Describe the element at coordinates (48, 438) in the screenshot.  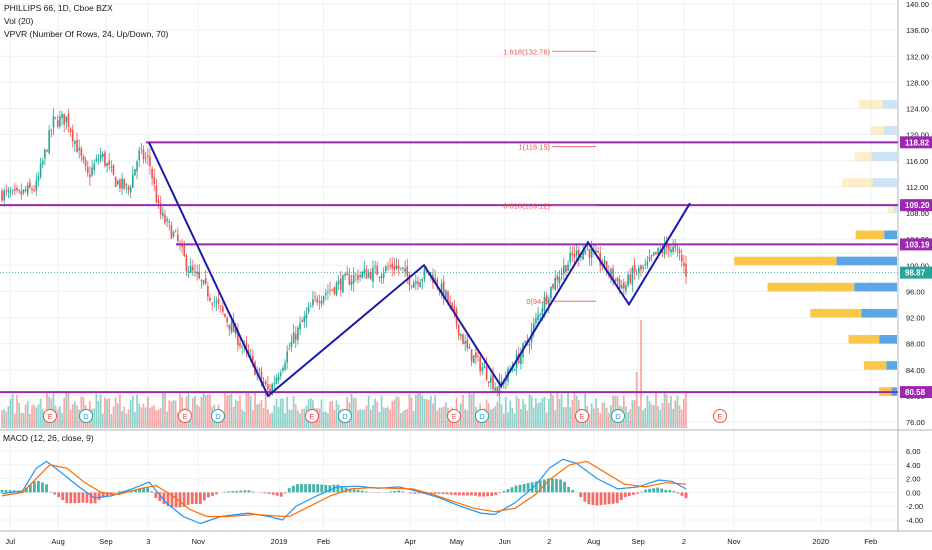
I see `macd-legend: MACD (12, 26, close, 9)` at that location.